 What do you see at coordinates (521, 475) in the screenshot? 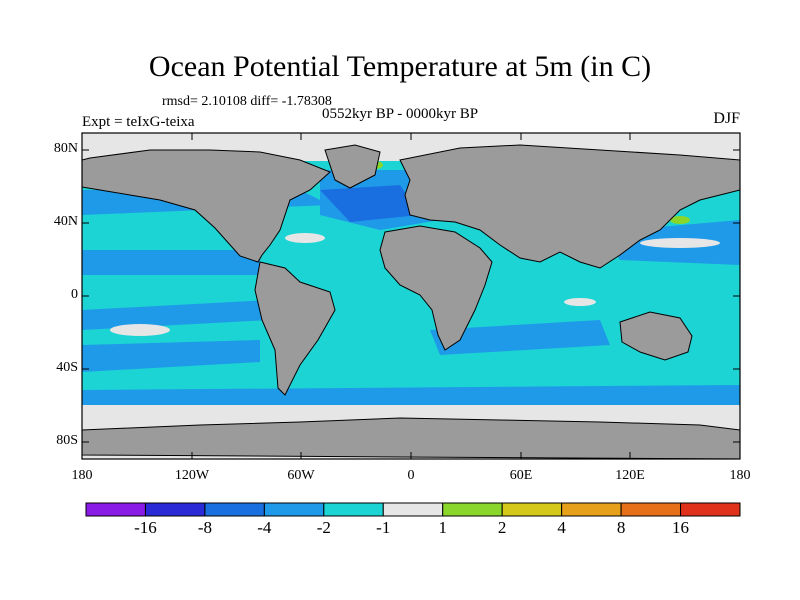
I see `lon-label-60e: 60E` at bounding box center [521, 475].